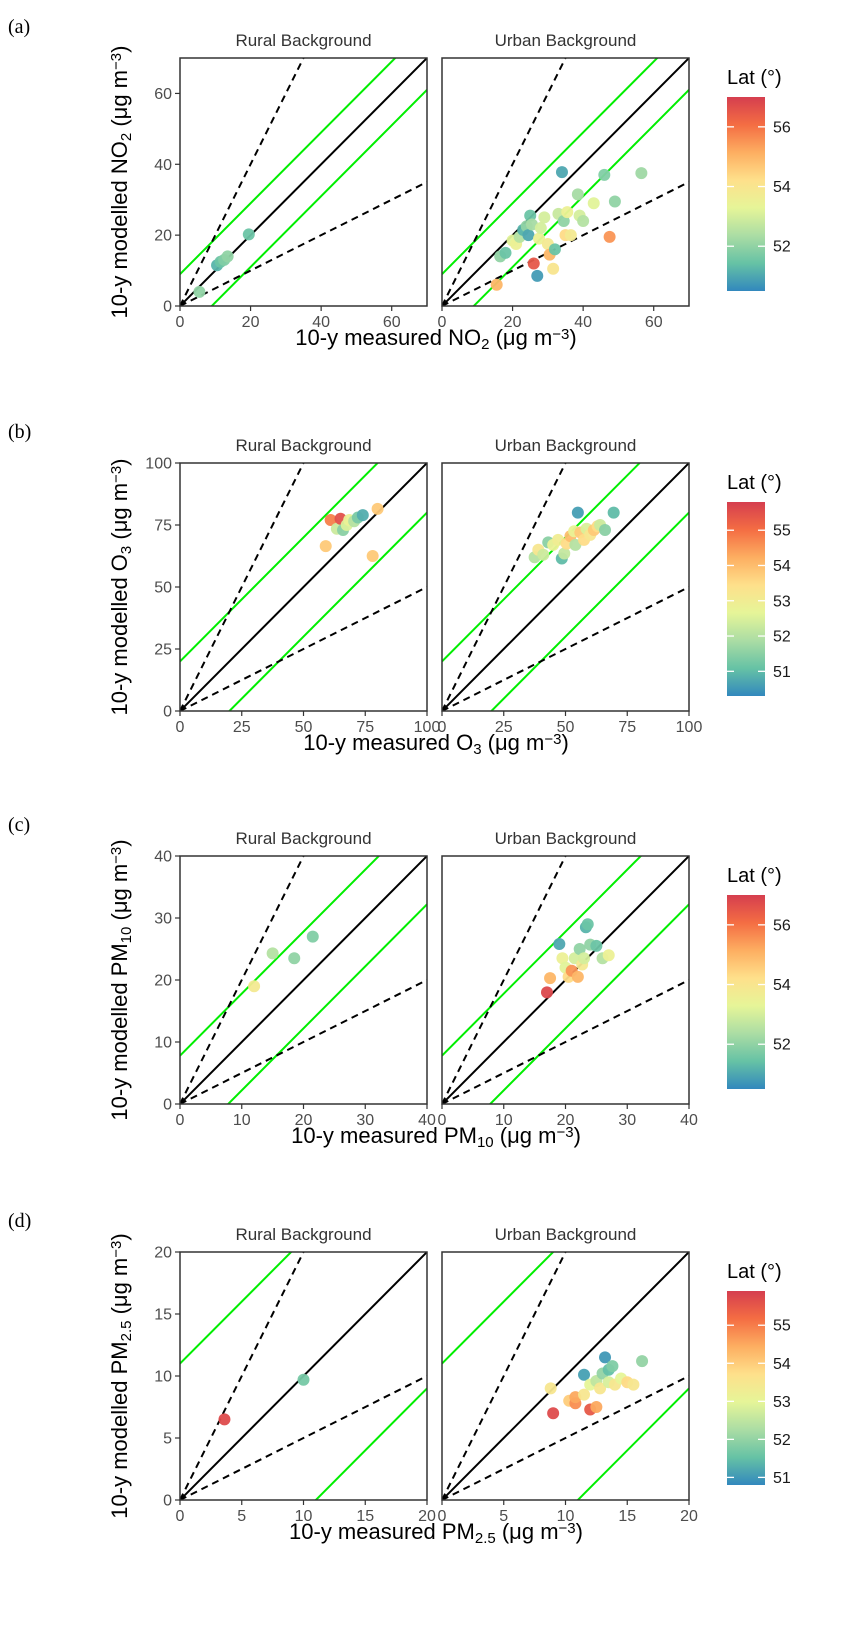 This screenshot has height=1648, width=842. Describe the element at coordinates (782, 1478) in the screenshot. I see `legend-tick-label: 51` at that location.